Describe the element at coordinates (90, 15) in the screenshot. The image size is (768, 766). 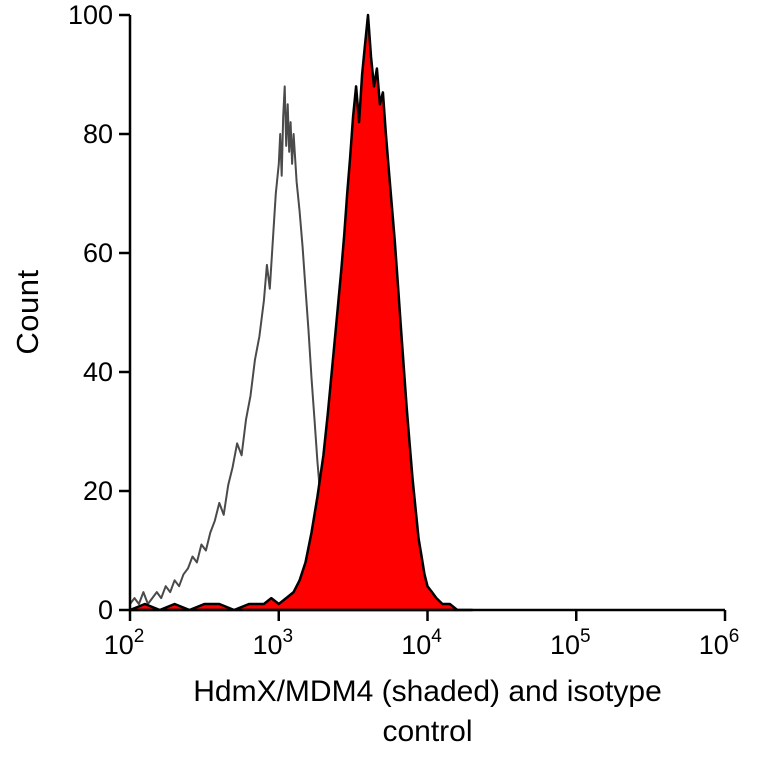
I see `y-tick-label: 100` at that location.